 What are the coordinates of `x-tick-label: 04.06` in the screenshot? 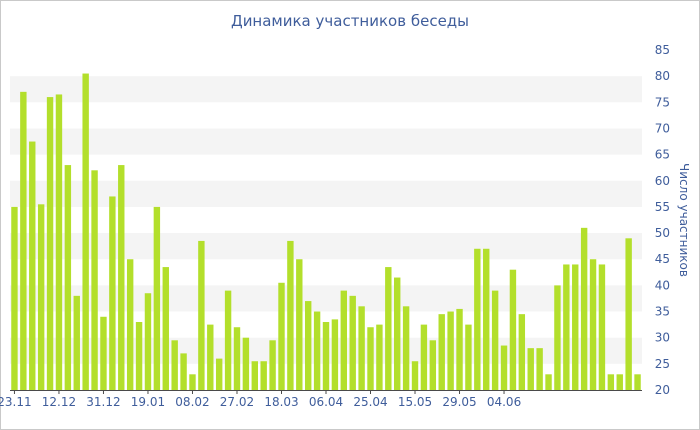 It's located at (504, 402).